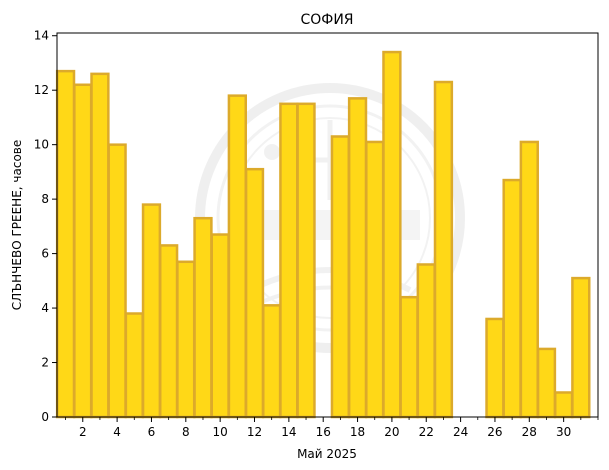  I want to click on x-tick-label: 22, so click(426, 432).